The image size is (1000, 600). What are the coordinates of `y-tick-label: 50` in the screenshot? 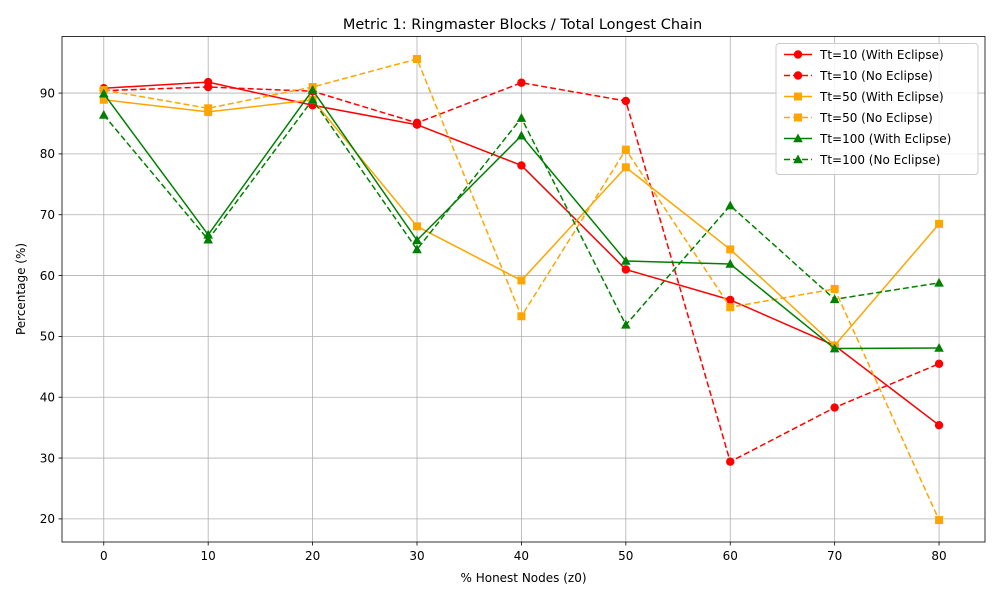 It's located at (47, 337).